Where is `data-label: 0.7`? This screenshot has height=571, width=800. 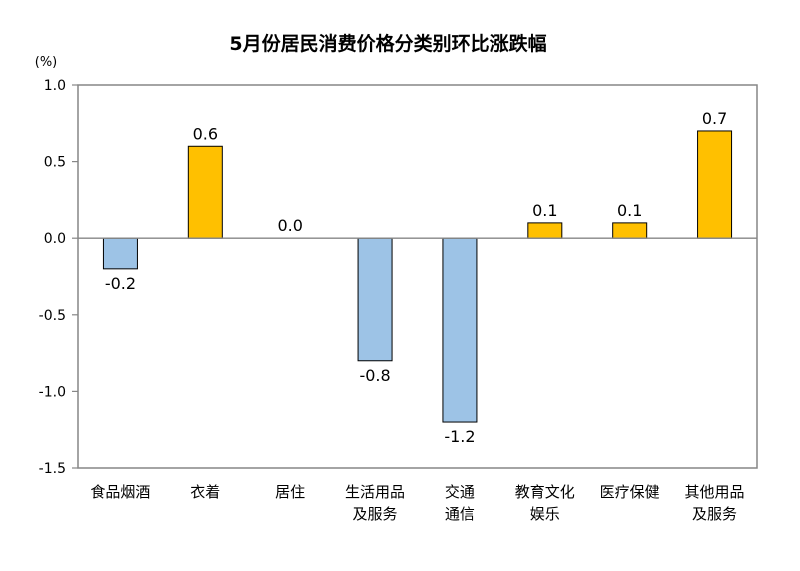 data-label: 0.7 is located at coordinates (714, 118).